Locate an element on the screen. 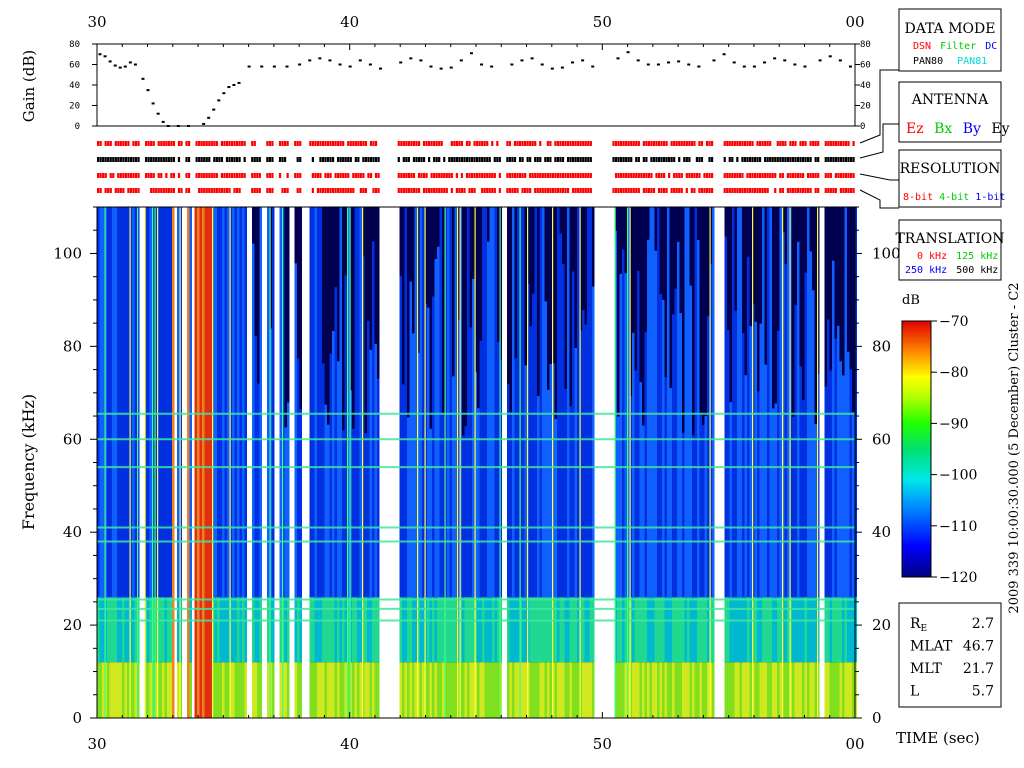 The width and height of the screenshot is (1024, 768). frequency-tick-label-left: 40 is located at coordinates (72, 532).